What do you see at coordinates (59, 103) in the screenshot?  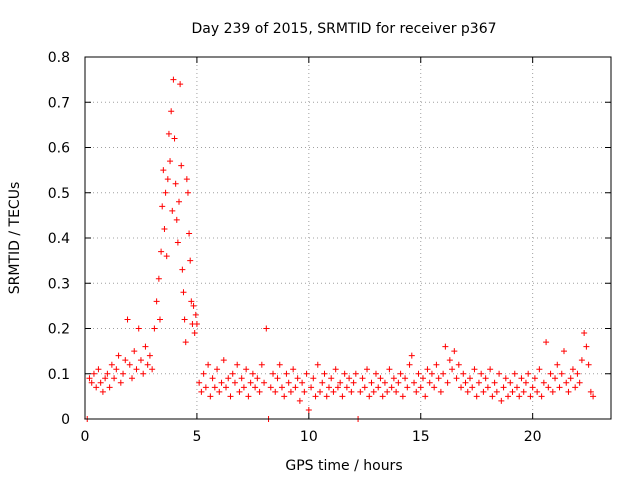 I see `y-tick-label: 0.7` at bounding box center [59, 103].